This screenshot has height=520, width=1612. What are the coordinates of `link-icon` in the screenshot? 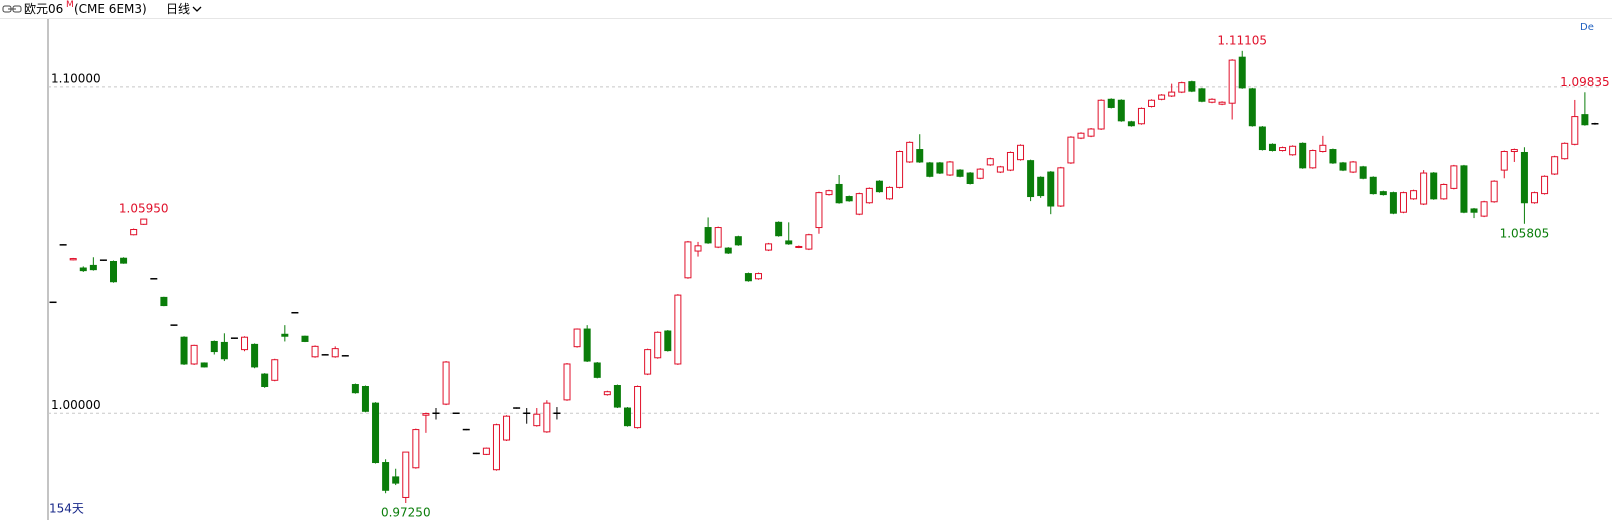 It's located at (12, 9).